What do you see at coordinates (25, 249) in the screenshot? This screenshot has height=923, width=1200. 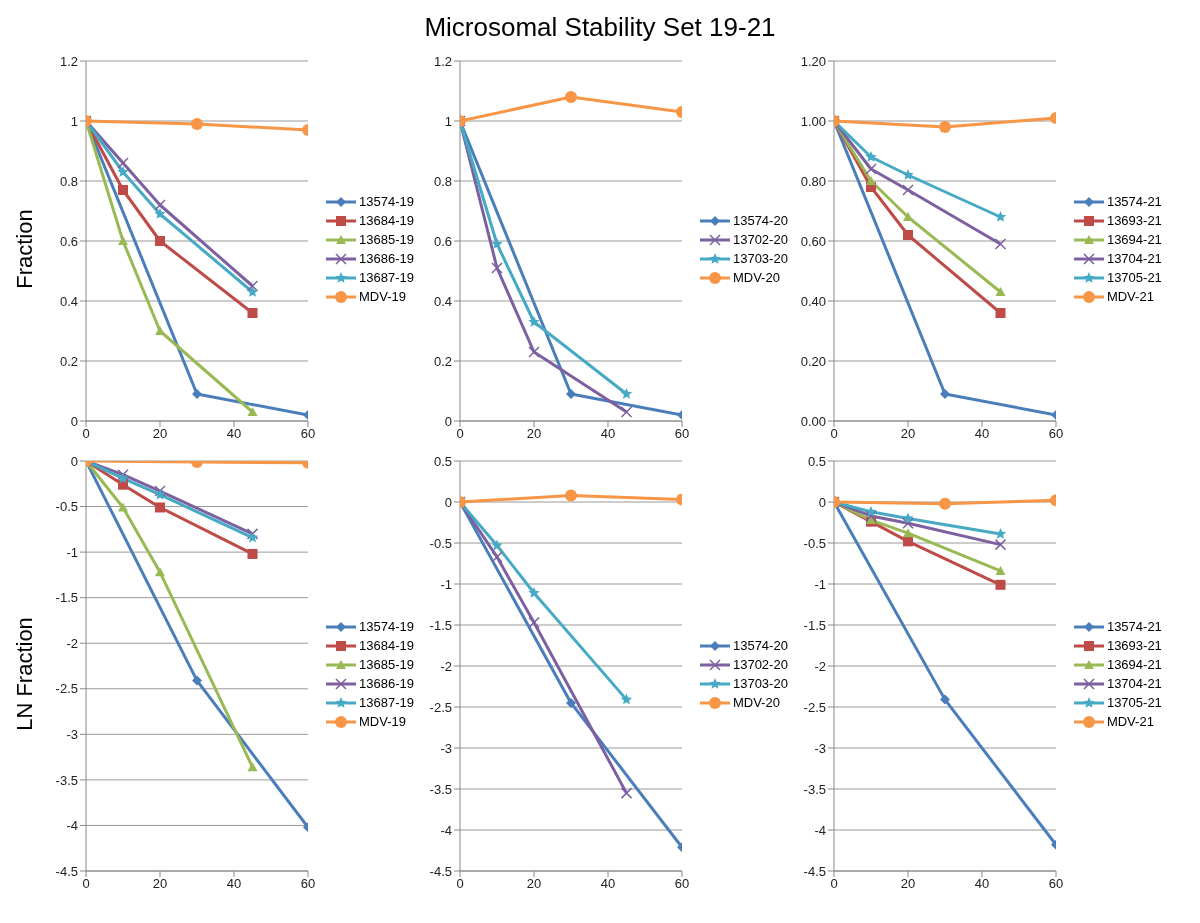 I see `y-axis-title: Fraction` at bounding box center [25, 249].